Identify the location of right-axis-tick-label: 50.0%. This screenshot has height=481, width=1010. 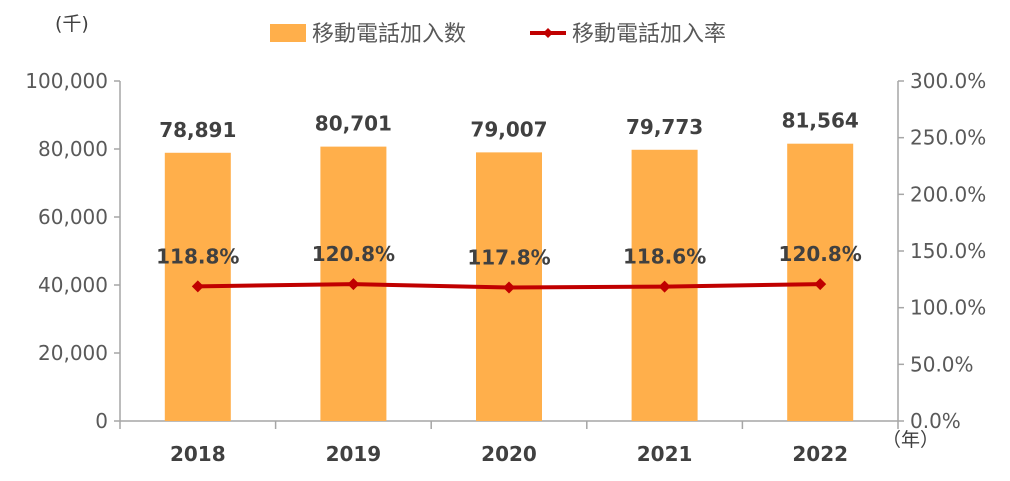
(942, 364).